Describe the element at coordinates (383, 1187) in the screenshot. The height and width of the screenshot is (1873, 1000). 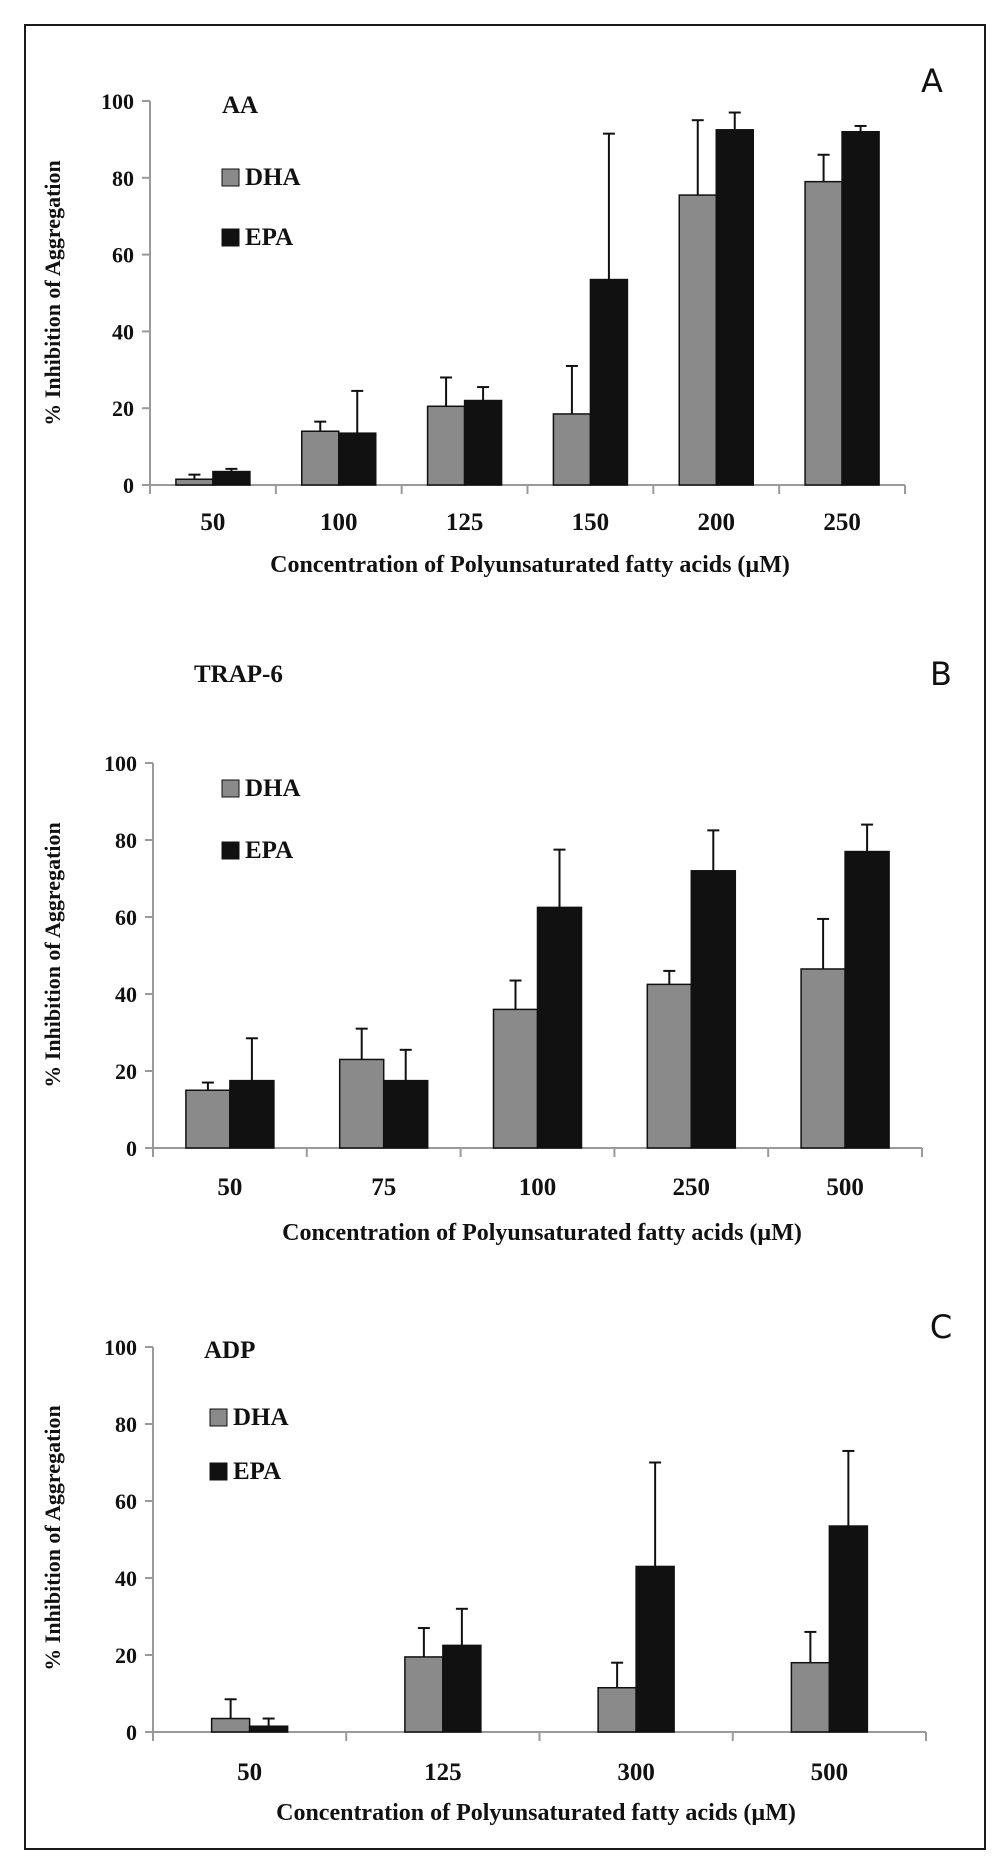
I see `x-tick-label: 75` at that location.